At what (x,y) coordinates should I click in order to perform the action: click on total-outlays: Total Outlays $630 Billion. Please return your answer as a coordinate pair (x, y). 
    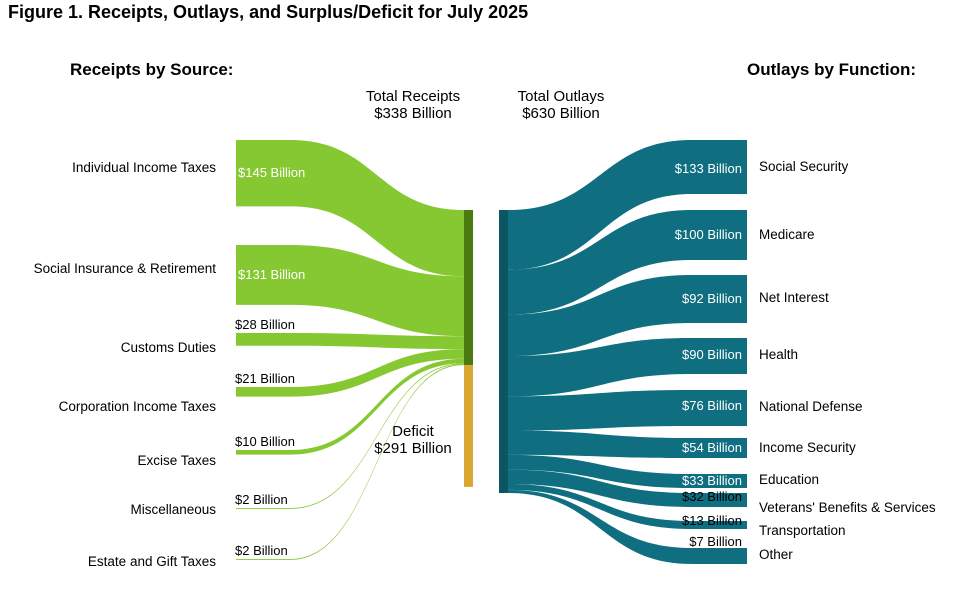
    Looking at the image, I should click on (561, 105).